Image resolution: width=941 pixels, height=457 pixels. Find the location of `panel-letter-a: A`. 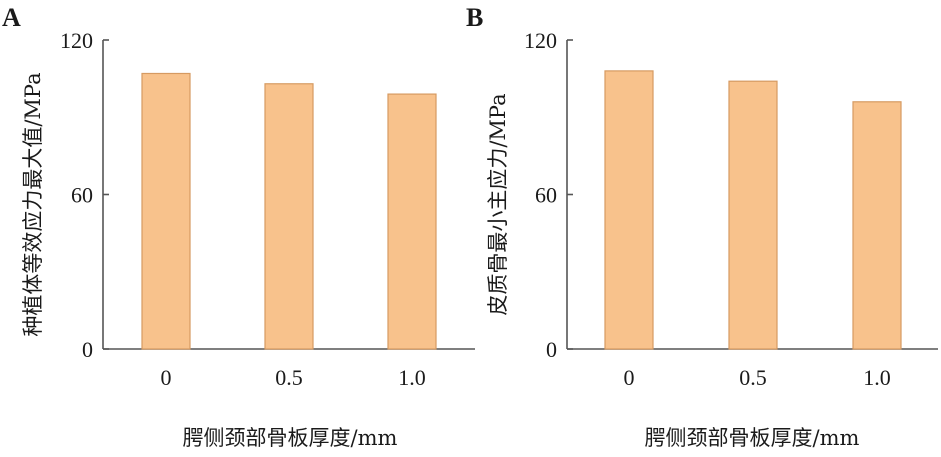

panel-letter-a: A is located at coordinates (11, 17).